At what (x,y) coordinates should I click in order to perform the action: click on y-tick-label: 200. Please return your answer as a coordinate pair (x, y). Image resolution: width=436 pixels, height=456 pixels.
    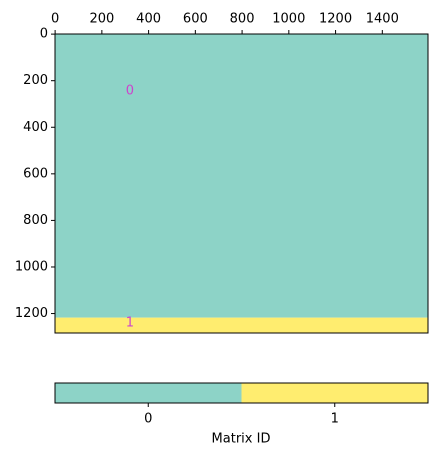
    Looking at the image, I should click on (35, 80).